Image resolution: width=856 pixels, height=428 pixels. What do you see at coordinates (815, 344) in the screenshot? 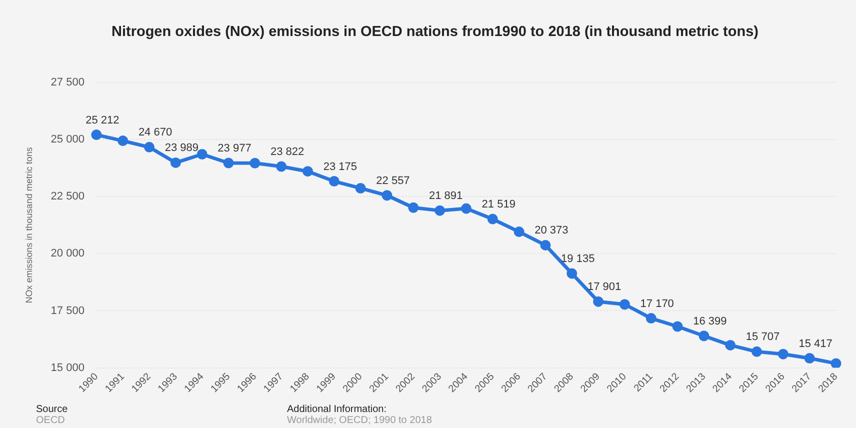
I see `data-label: 15 417` at bounding box center [815, 344].